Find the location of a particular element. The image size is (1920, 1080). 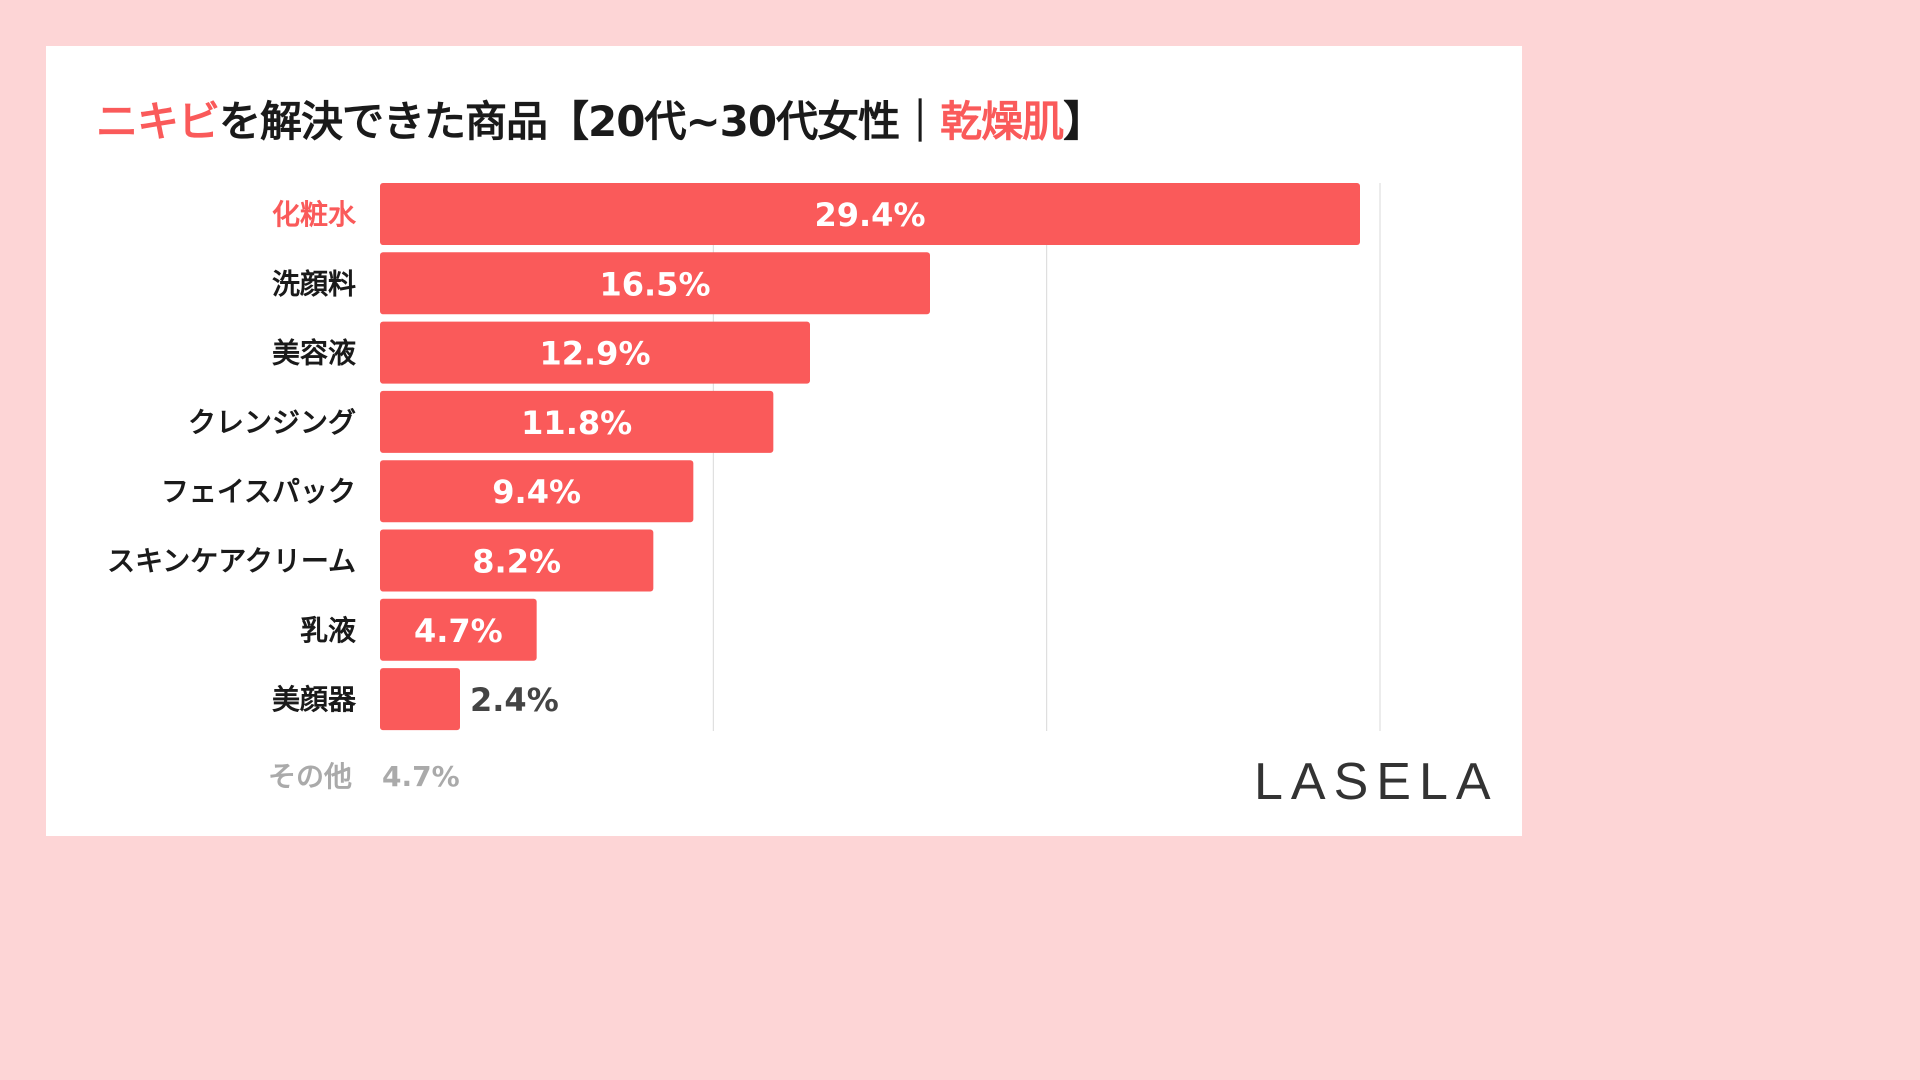

other-label: その他 is located at coordinates (310, 776).